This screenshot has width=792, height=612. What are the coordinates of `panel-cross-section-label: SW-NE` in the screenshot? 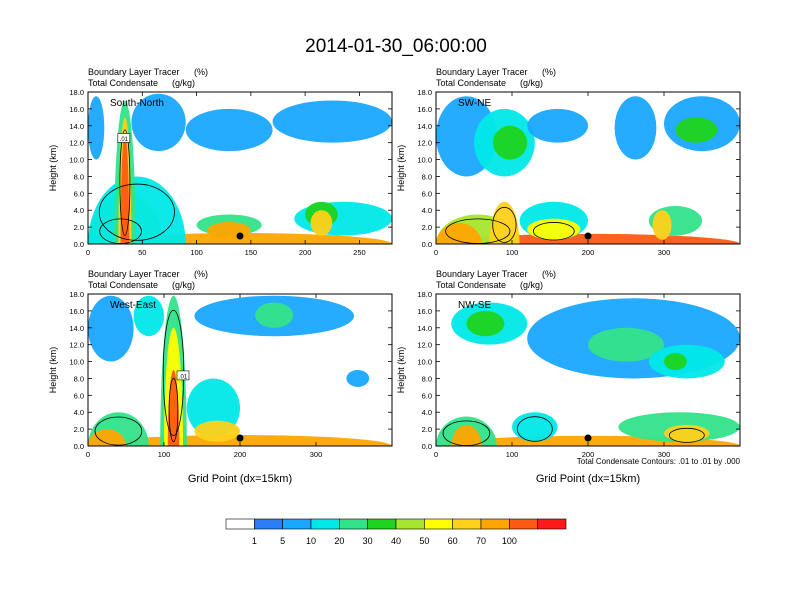 It's located at (474, 103).